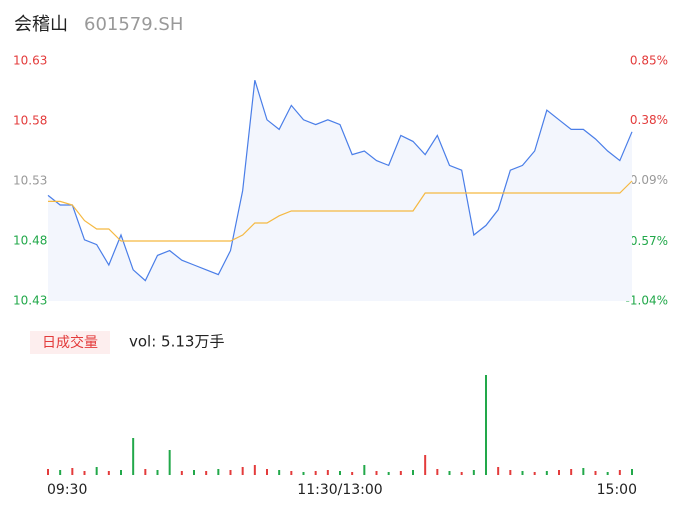 The width and height of the screenshot is (686, 524). Describe the element at coordinates (30, 61) in the screenshot. I see `y-tick-label: 10.63` at that location.